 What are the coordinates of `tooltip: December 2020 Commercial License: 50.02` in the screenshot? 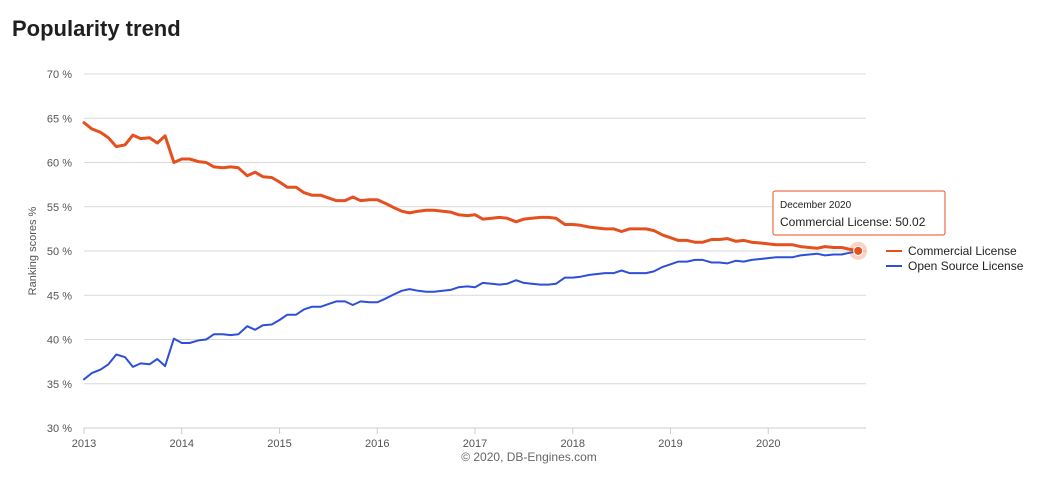 It's located at (859, 213).